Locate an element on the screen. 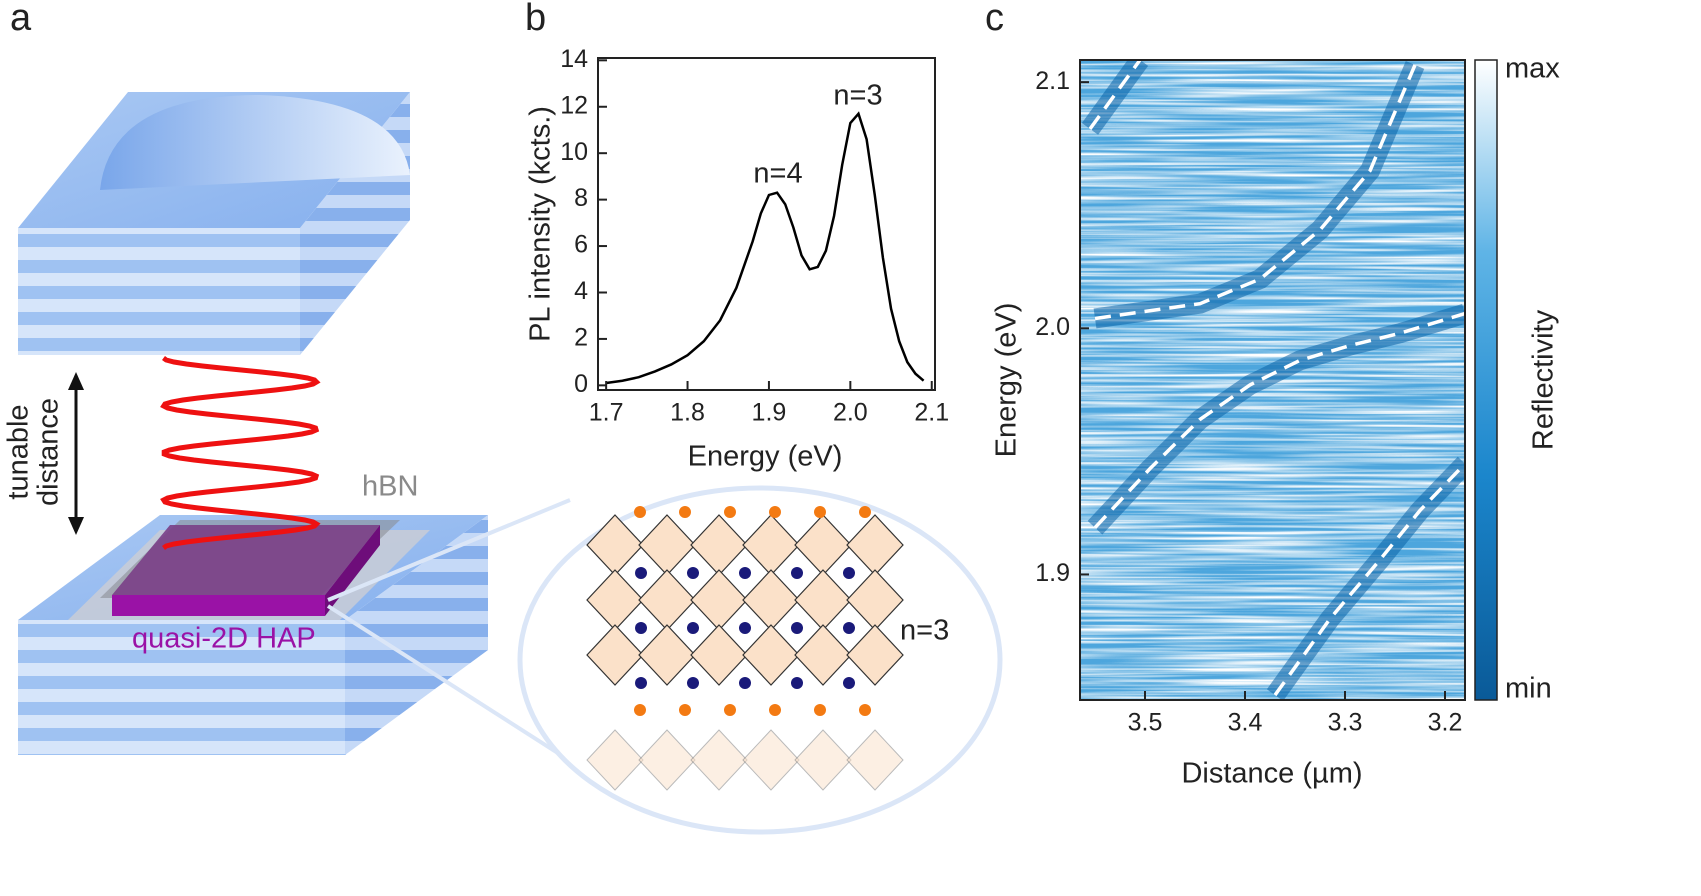 This screenshot has height=896, width=1701. dome is located at coordinates (255, 142).